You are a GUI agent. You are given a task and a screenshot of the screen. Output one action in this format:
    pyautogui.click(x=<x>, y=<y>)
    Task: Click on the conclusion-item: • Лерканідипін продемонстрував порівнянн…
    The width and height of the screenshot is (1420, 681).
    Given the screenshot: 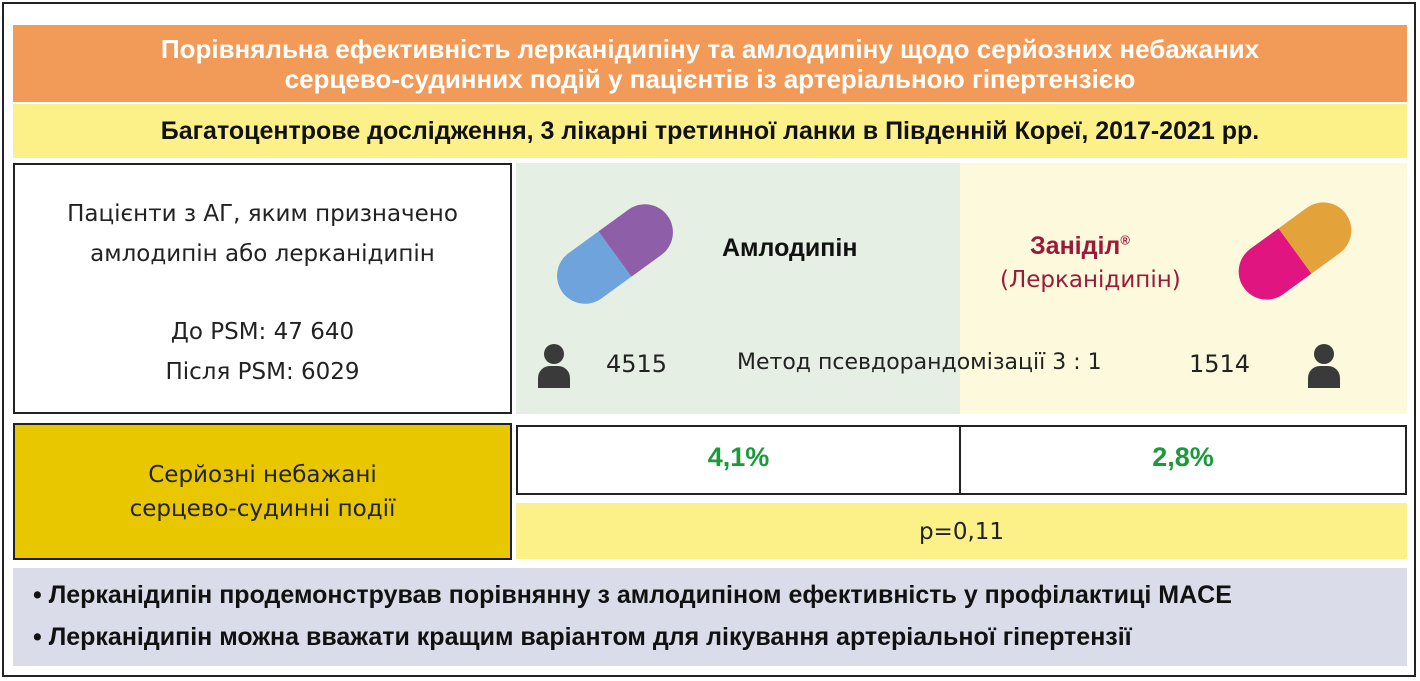 What is the action you would take?
    pyautogui.click(x=632, y=595)
    